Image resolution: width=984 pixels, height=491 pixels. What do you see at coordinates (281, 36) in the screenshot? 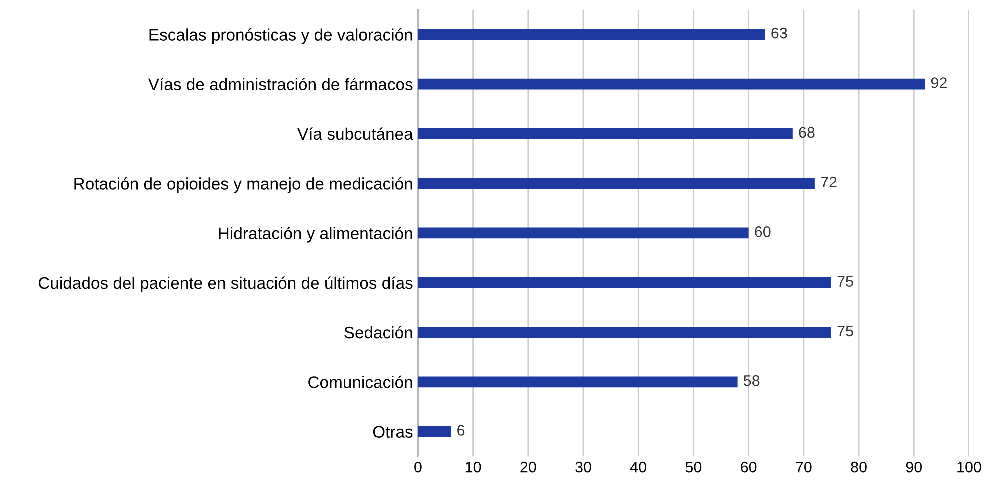
I see `y-tick-label: Escalas pronósticas y de valoración` at bounding box center [281, 36].